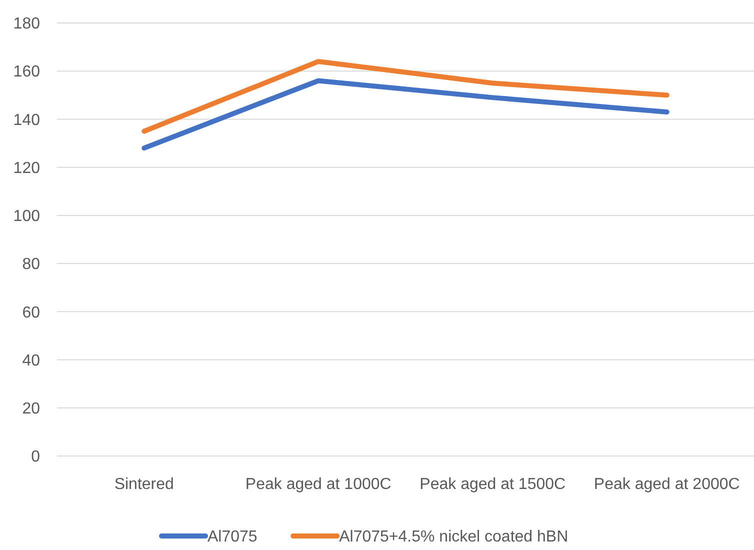 The image size is (754, 550). I want to click on x-tick-label: Peak aged at 2000C, so click(667, 484).